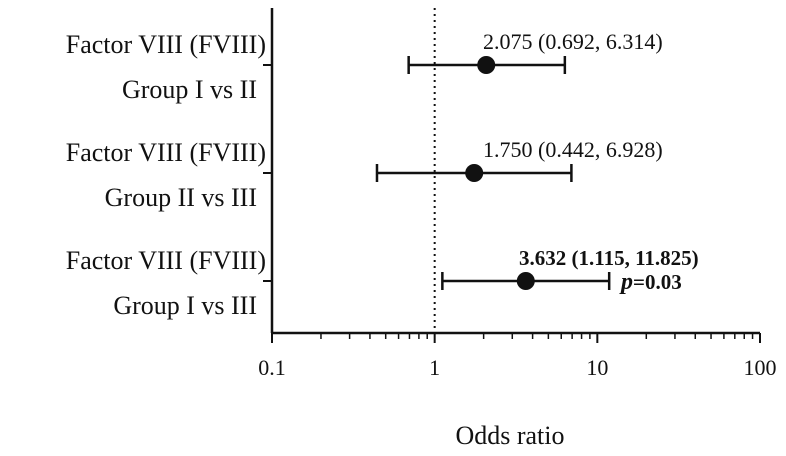 The height and width of the screenshot is (456, 786). What do you see at coordinates (597, 367) in the screenshot?
I see `x-tick-label: 10` at bounding box center [597, 367].